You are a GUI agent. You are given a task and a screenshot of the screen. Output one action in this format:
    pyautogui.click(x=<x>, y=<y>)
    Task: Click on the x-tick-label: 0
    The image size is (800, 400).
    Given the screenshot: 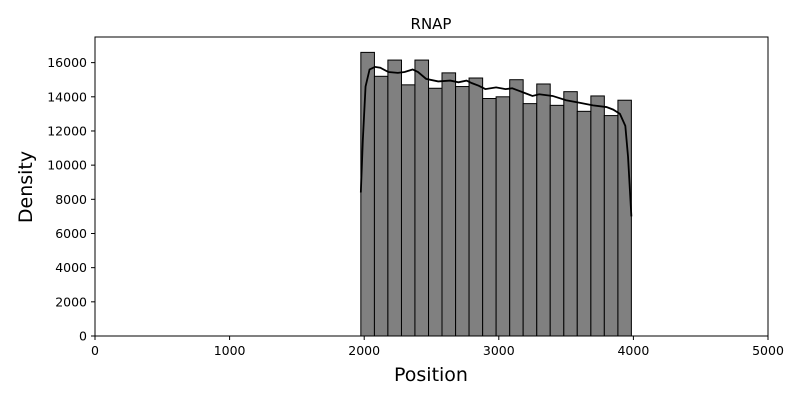 What is the action you would take?
    pyautogui.click(x=95, y=350)
    